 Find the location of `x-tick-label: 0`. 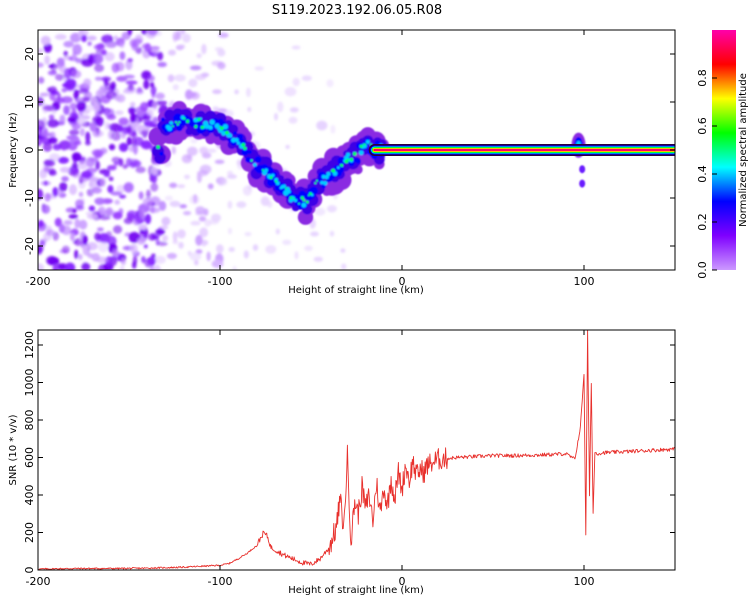

x-tick-label: 0 is located at coordinates (402, 581).